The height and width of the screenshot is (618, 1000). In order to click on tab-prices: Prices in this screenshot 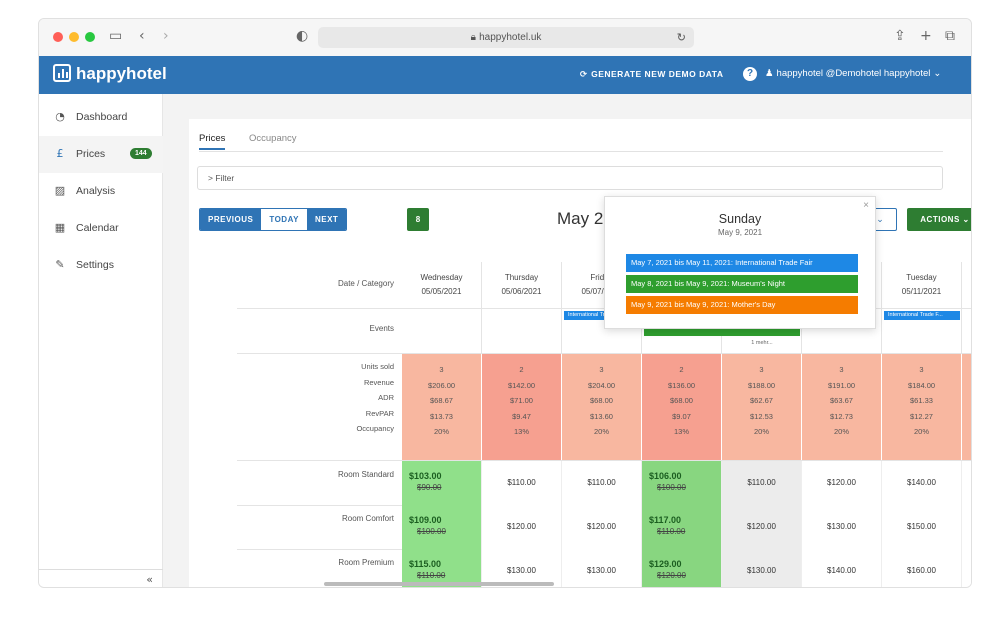, I will do `click(212, 141)`.